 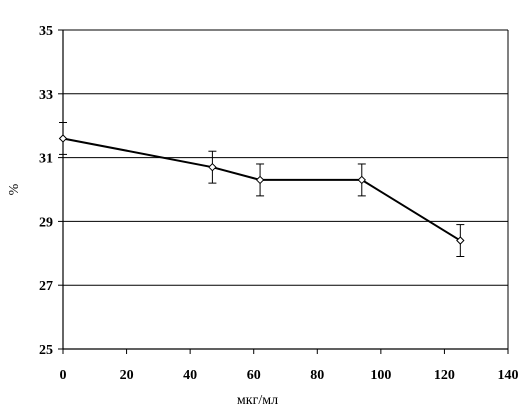 What do you see at coordinates (63, 375) in the screenshot?
I see `x-tick-label-0: 0` at bounding box center [63, 375].